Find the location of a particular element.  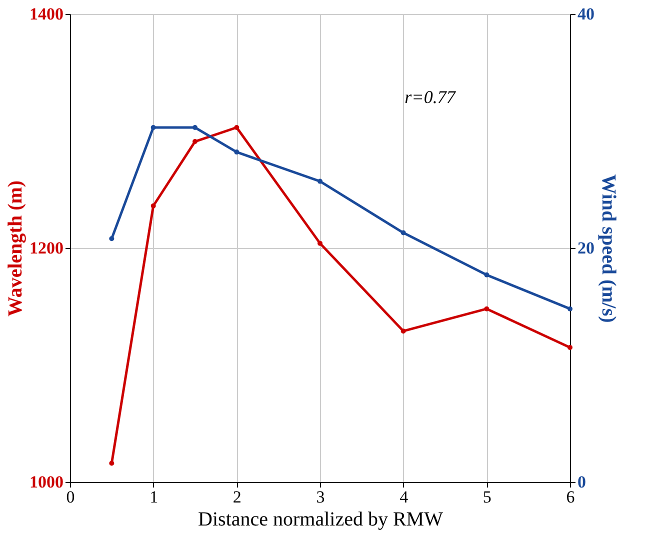

x-tick-label: 5 is located at coordinates (487, 497).